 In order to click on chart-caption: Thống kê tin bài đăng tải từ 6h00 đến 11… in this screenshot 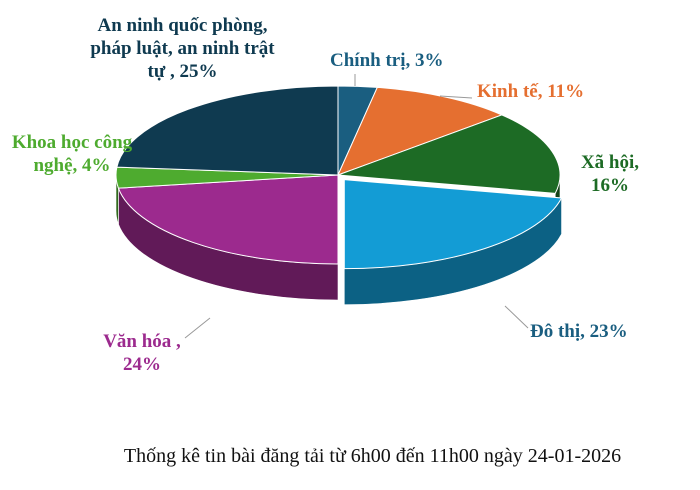, I will do `click(372, 456)`.